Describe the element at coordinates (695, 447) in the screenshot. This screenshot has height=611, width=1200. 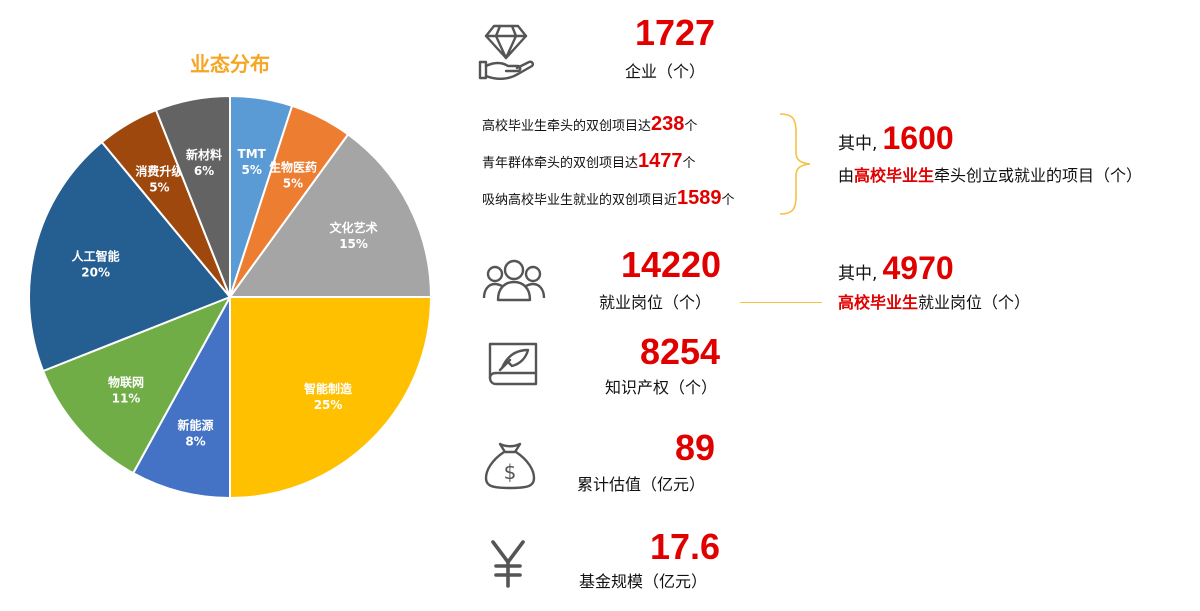
I see `valuation-value: 89` at that location.